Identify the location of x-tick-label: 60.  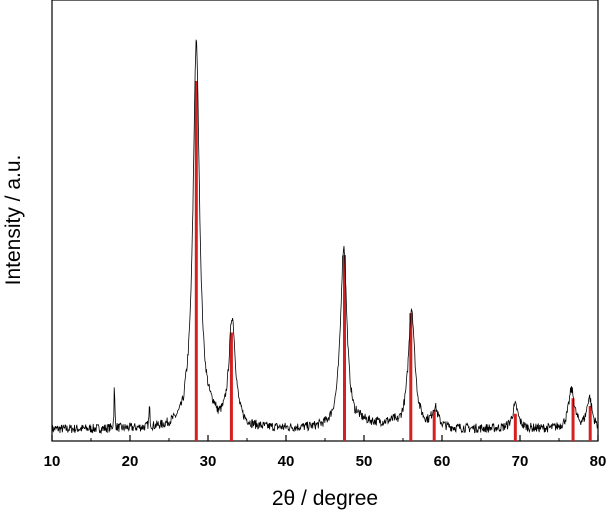
(442, 461).